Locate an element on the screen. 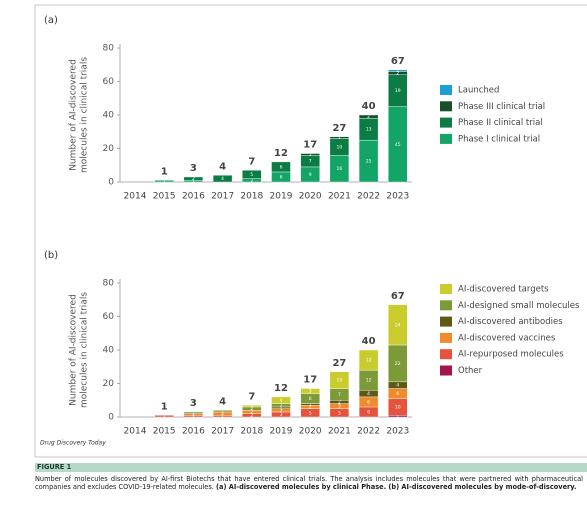  x-tick-label: 2014 is located at coordinates (135, 197).